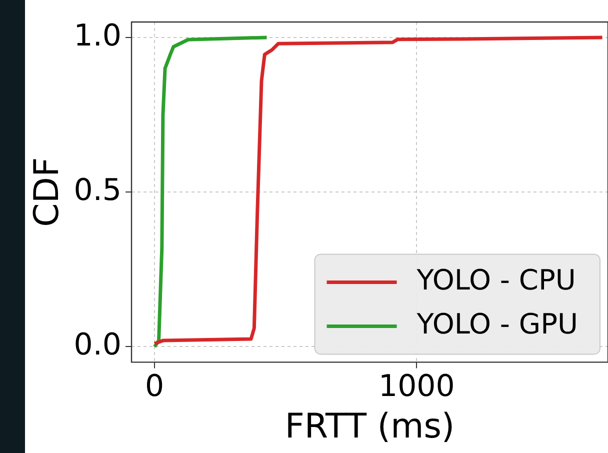 The width and height of the screenshot is (608, 453). What do you see at coordinates (154, 386) in the screenshot?
I see `x-tick-label: 0` at bounding box center [154, 386].